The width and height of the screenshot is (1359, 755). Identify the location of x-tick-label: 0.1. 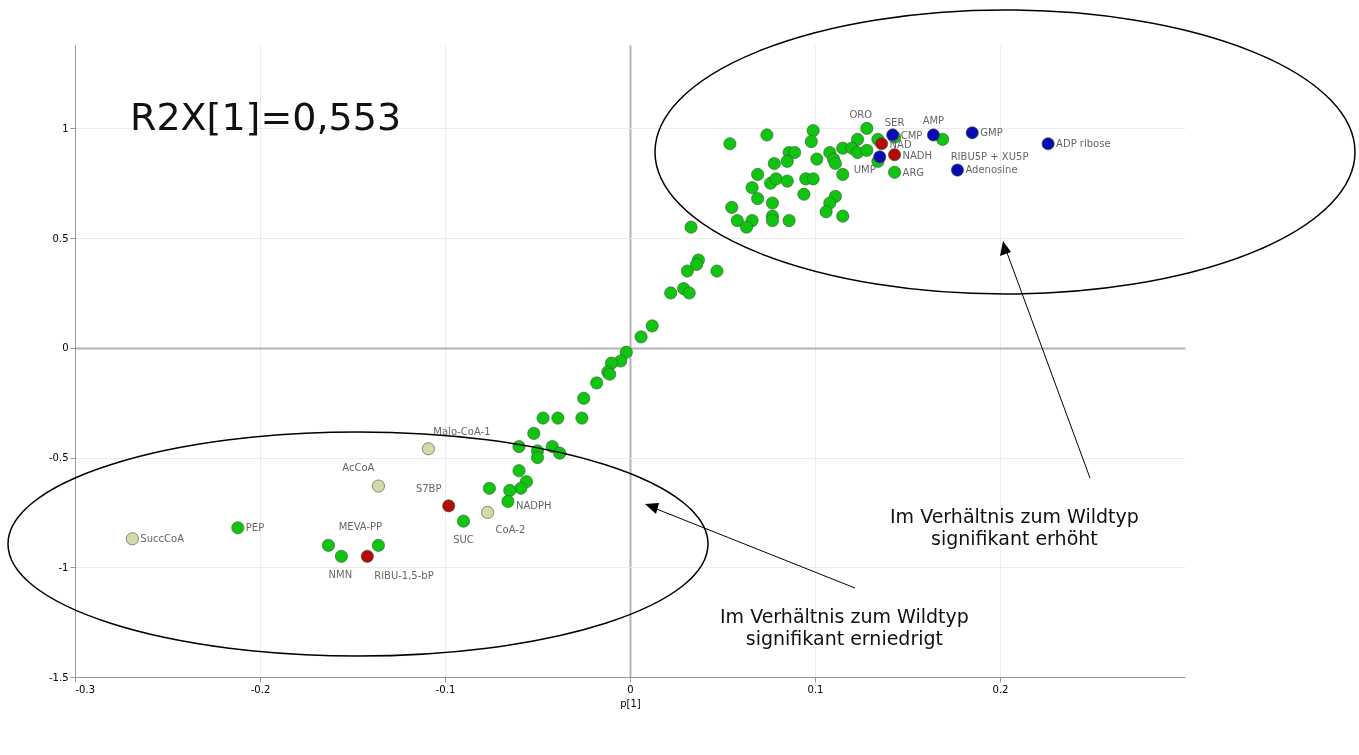
(815, 689).